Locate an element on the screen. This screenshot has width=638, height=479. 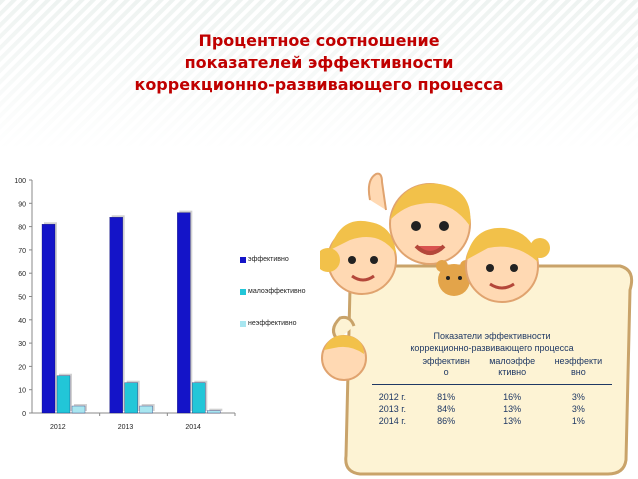
legend-label-effective: эффективно is located at coordinates (268, 259).